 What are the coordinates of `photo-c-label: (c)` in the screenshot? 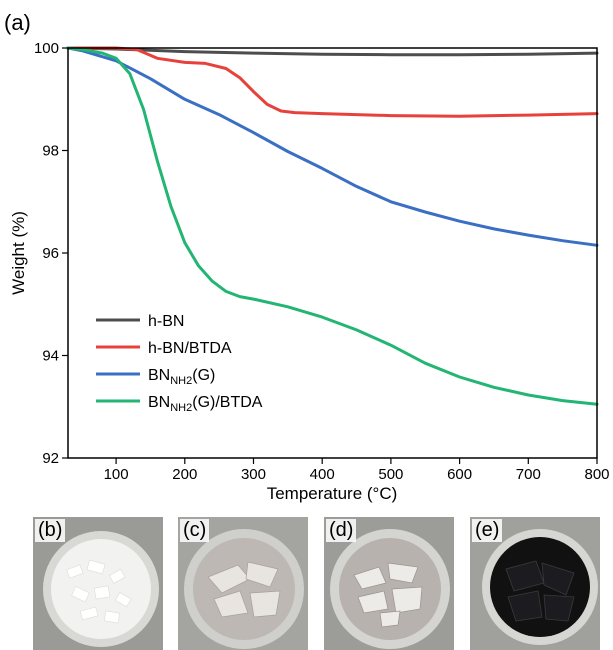 It's located at (195, 530).